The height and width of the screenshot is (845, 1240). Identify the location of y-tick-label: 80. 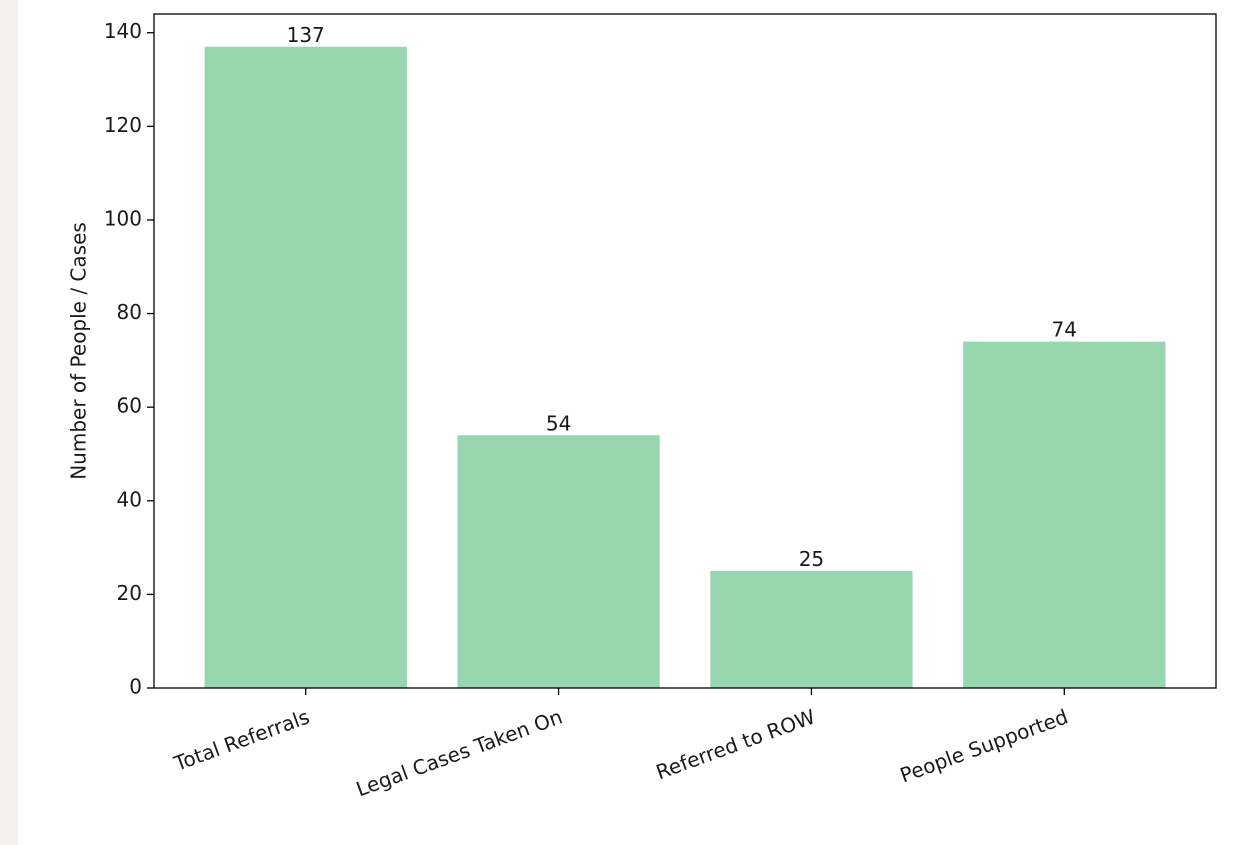
(129, 312).